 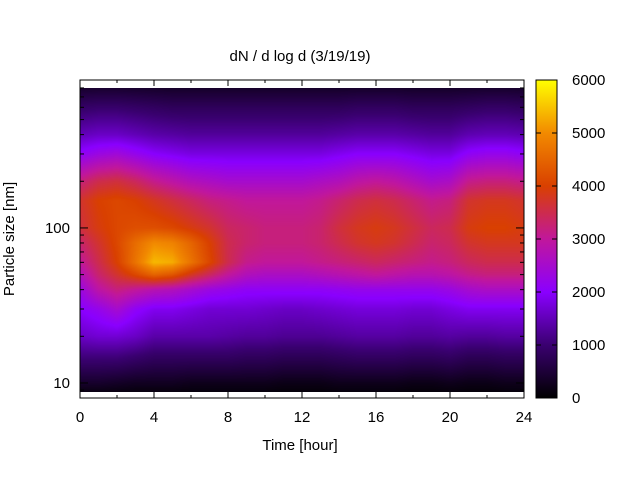 I want to click on y-axis-label: Particle size [nm], so click(x=9, y=239).